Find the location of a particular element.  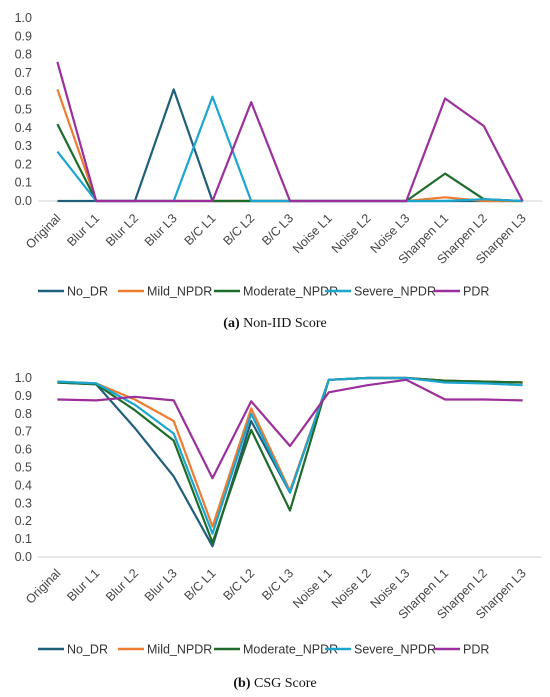

caption-a: (a) Non-IID Score is located at coordinates (275, 324).